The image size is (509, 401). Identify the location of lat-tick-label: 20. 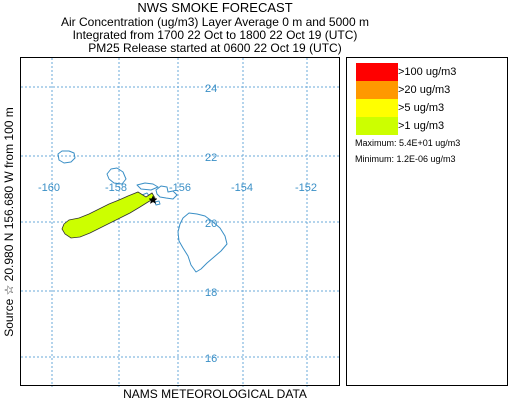
(211, 224).